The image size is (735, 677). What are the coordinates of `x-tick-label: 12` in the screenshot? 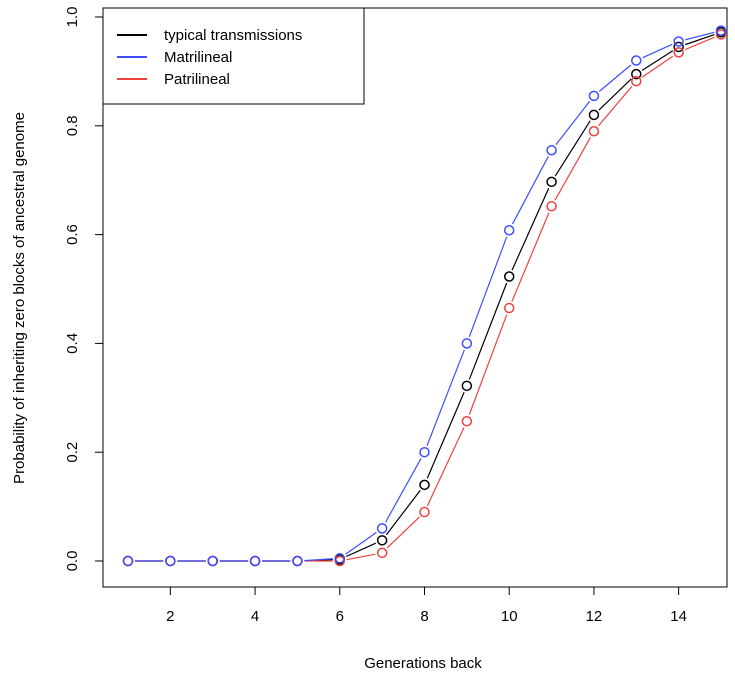 It's located at (594, 616).